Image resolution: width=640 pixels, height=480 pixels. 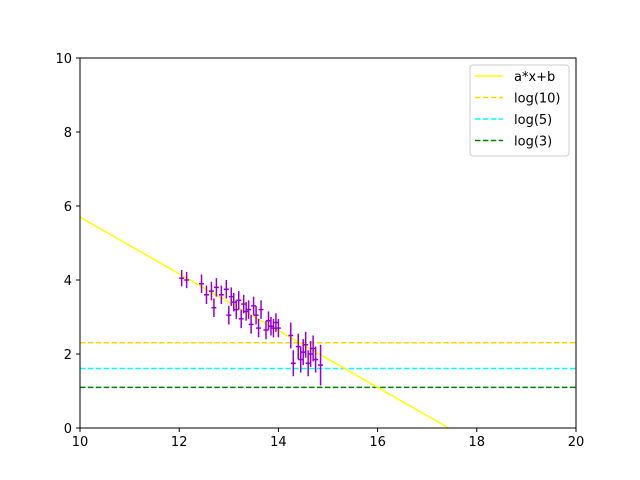 What do you see at coordinates (68, 133) in the screenshot?
I see `y-tick-label: 8` at bounding box center [68, 133].